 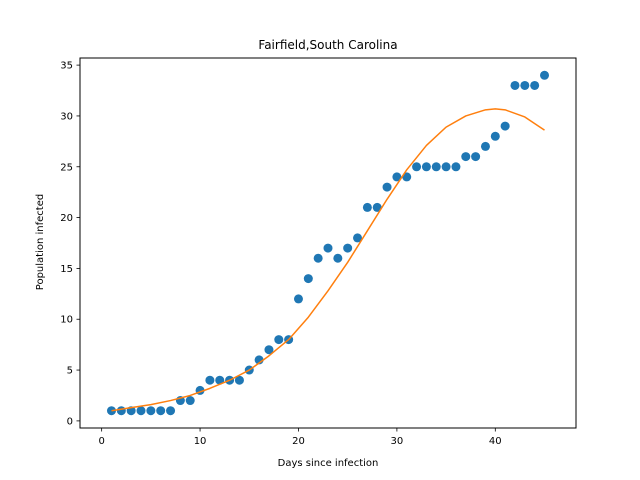 What do you see at coordinates (298, 441) in the screenshot?
I see `x-tick-label: 20` at bounding box center [298, 441].